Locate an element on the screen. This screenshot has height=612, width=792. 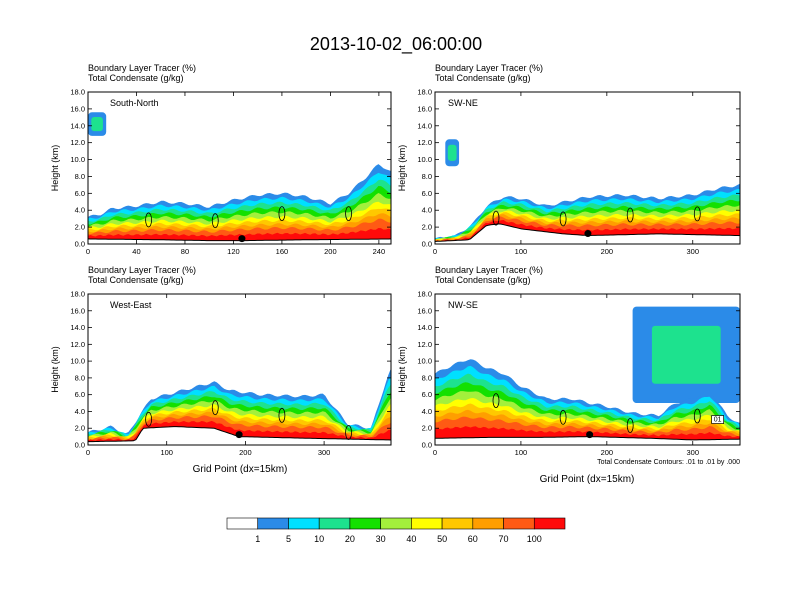
panel-label: South-North is located at coordinates (134, 103).